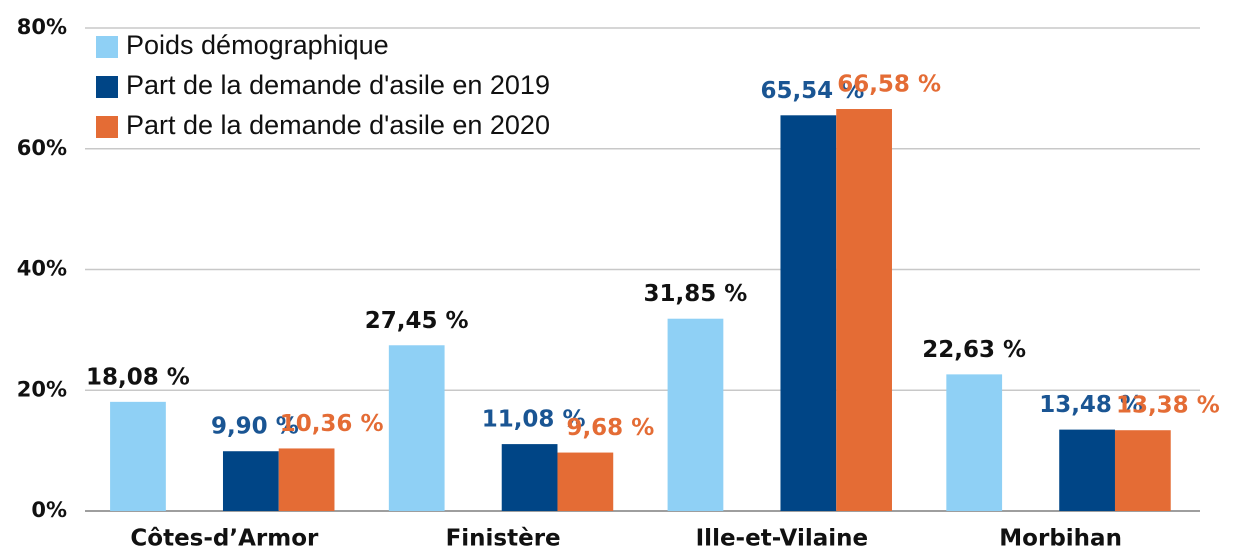 This screenshot has height=554, width=1235. I want to click on x-tick-label: Côtes-d’Armor, so click(224, 539).